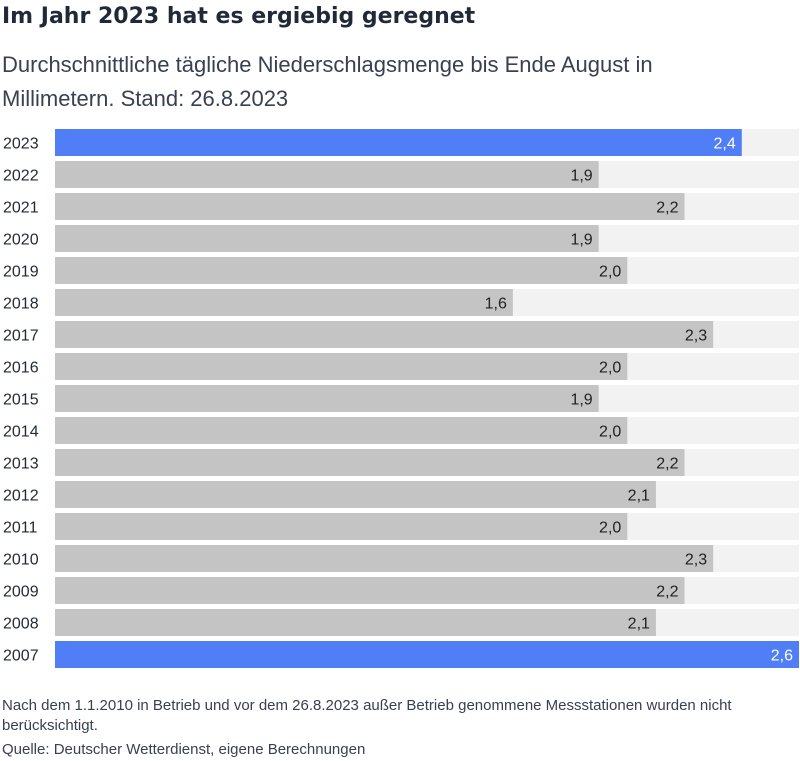  What do you see at coordinates (284, 302) in the screenshot?
I see `bar-2018` at bounding box center [284, 302].